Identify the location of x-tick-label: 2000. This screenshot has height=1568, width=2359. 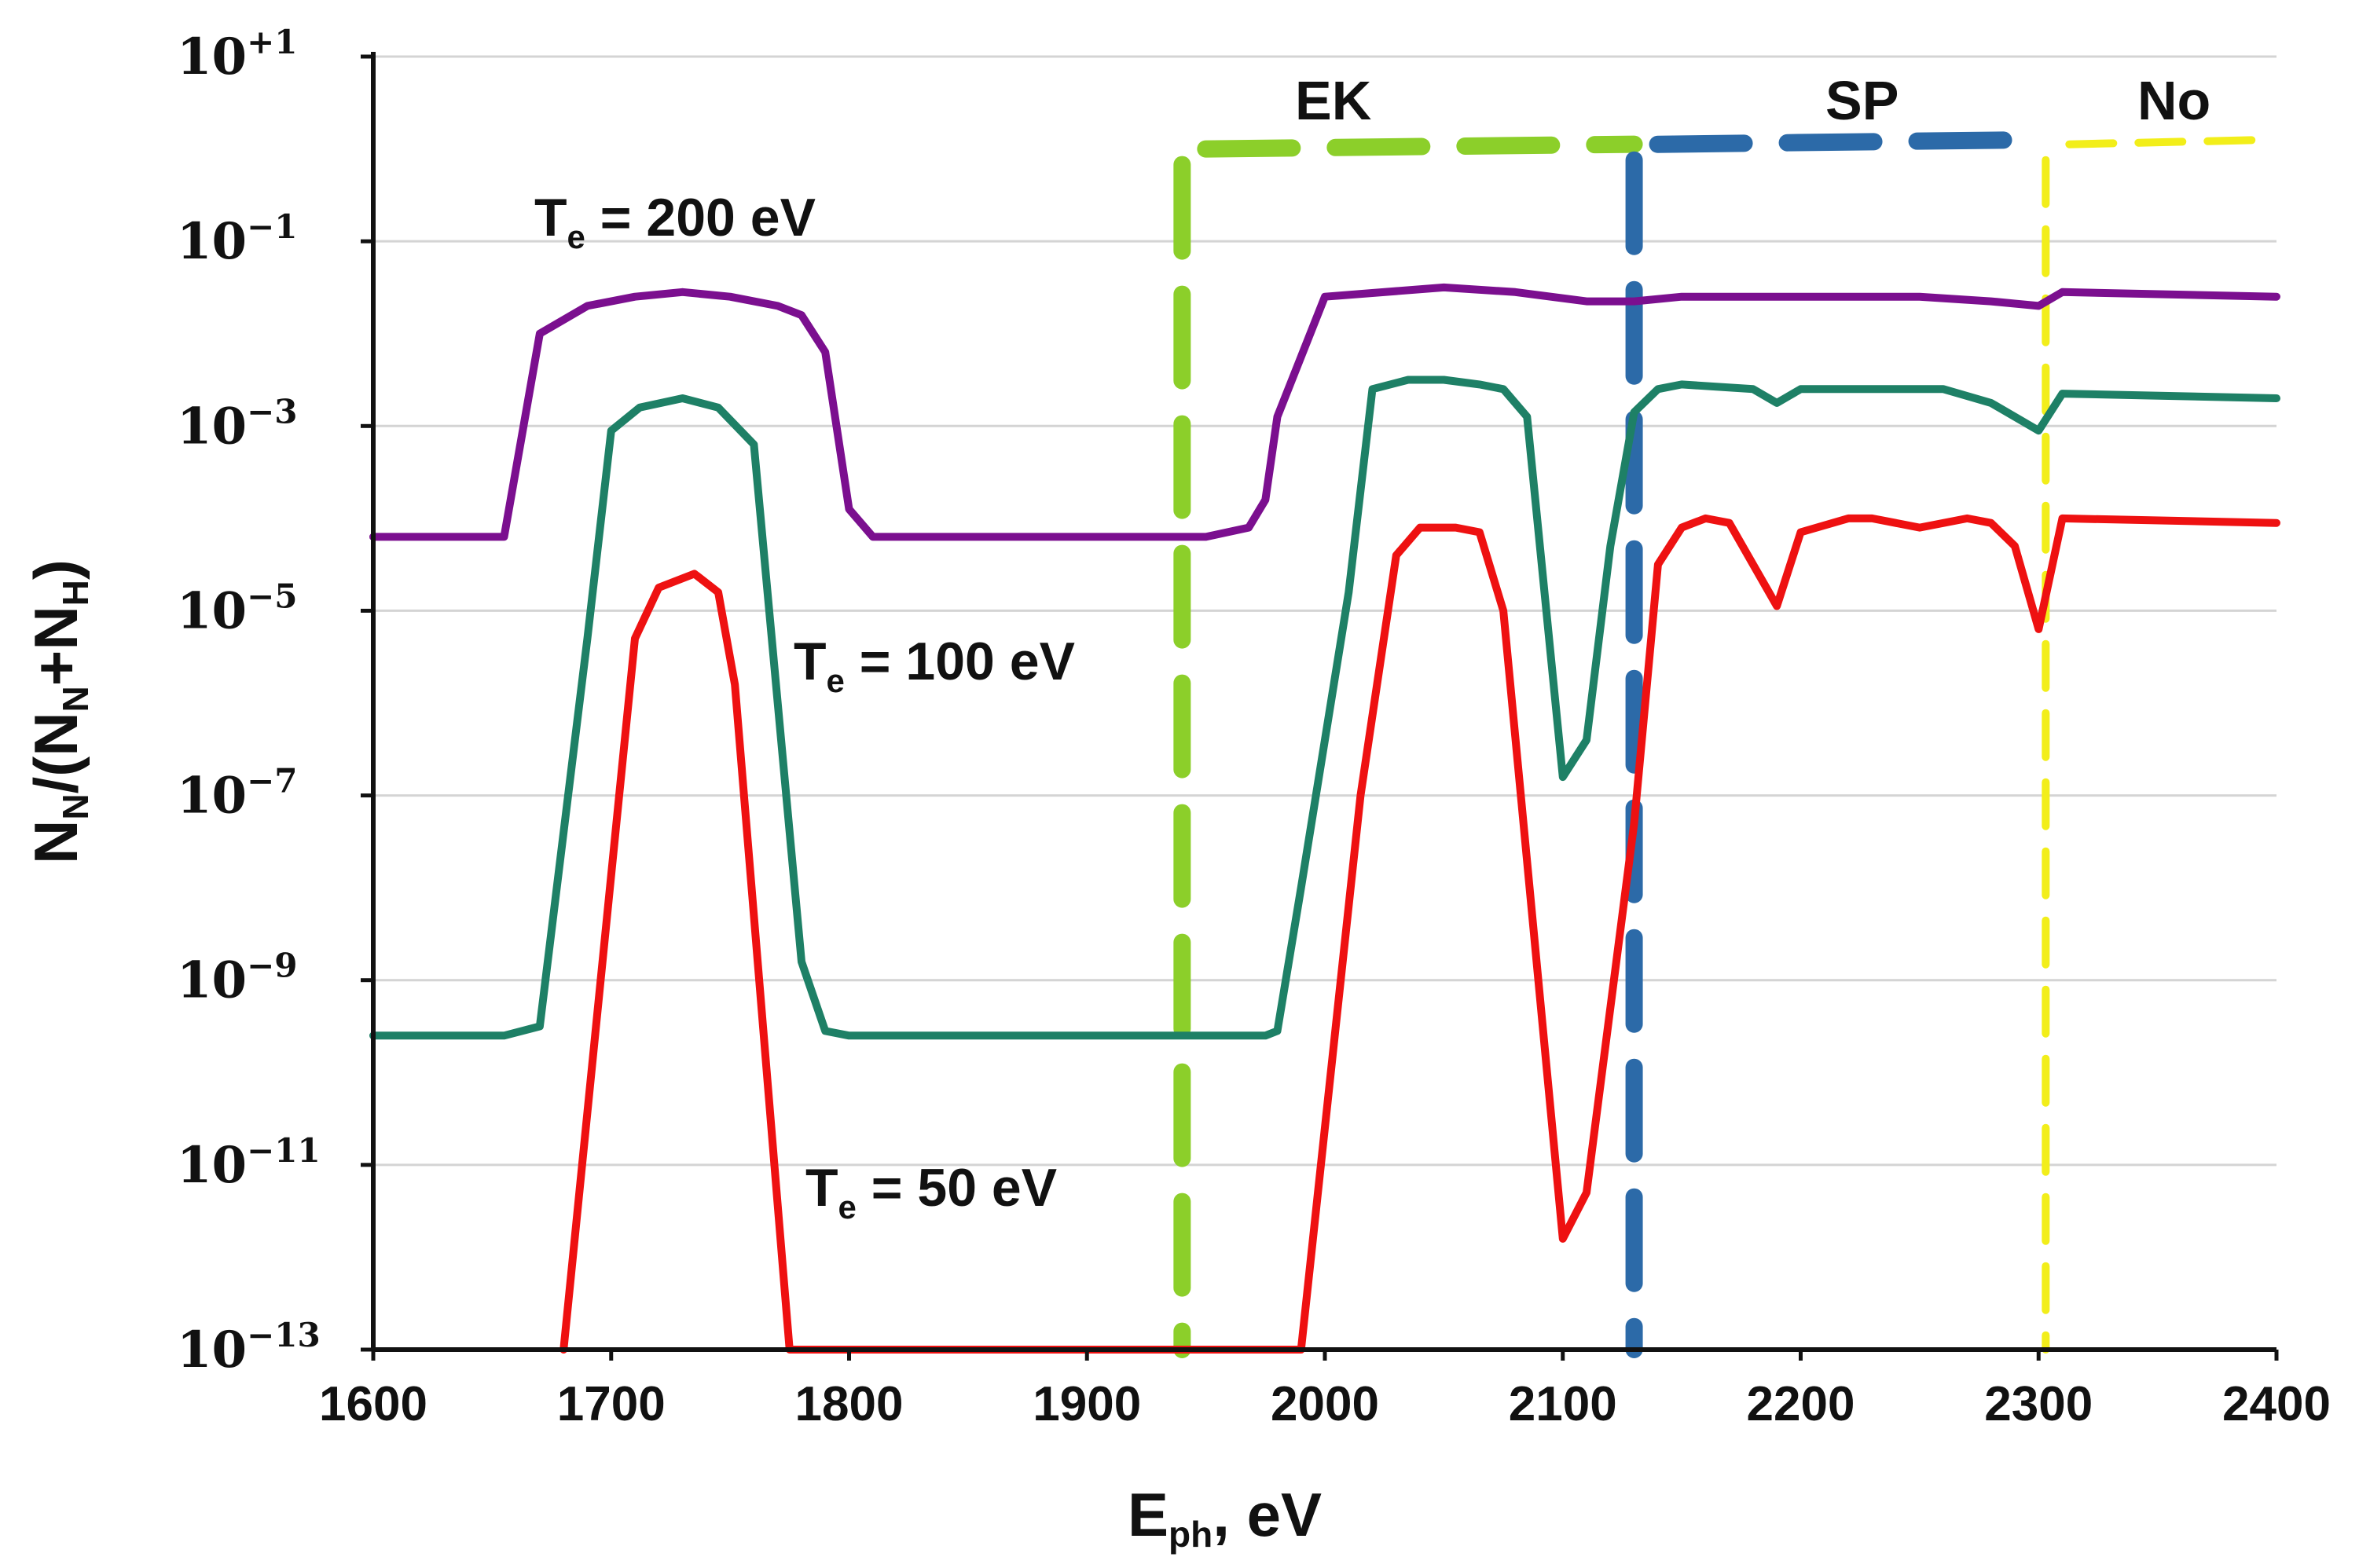
(1325, 1404).